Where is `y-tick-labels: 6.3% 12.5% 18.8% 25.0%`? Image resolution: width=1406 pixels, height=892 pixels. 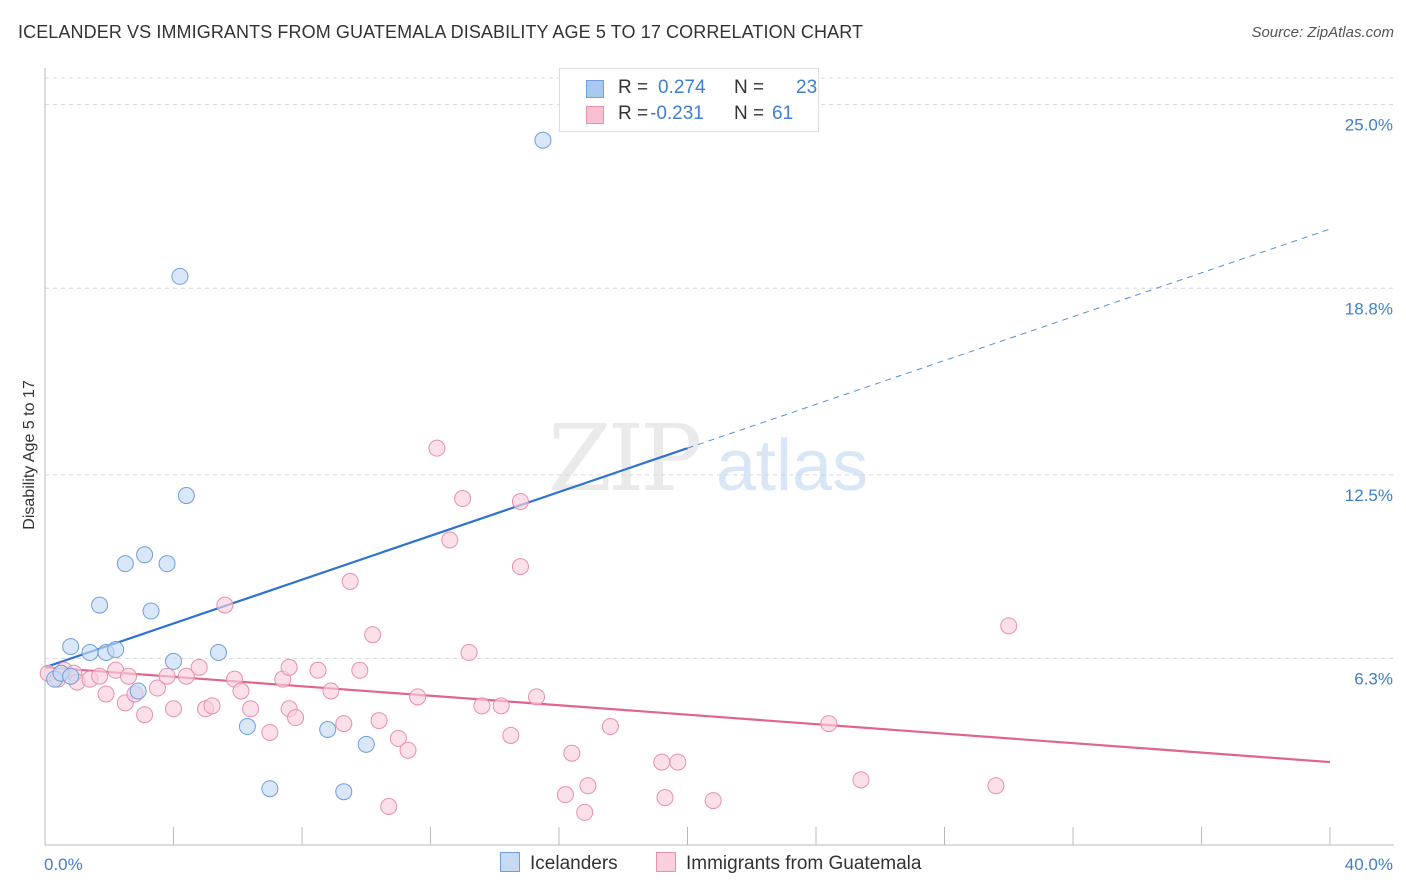 y-tick-labels: 6.3% 12.5% 18.8% 25.0% is located at coordinates (1369, 402).